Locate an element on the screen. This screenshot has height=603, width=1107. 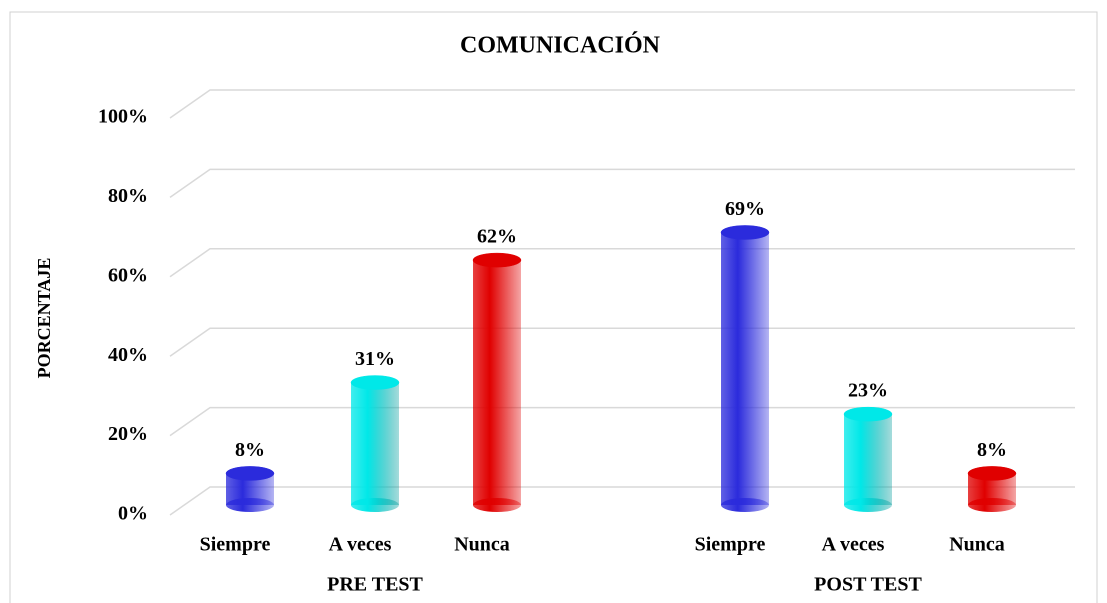
chart-title: COMUNICACIÓN is located at coordinates (560, 45).